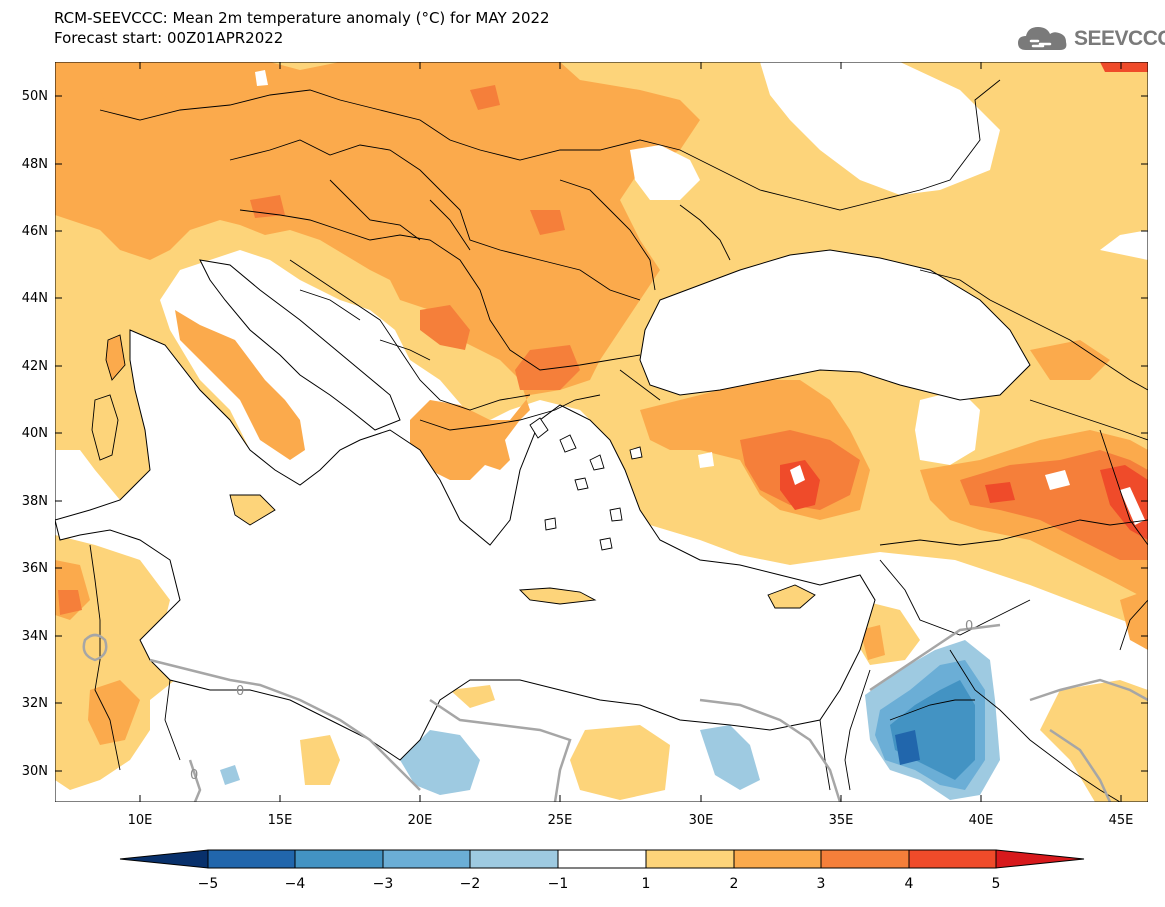 Image resolution: width=1165 pixels, height=907 pixels. I want to click on colorbar-tick: −2, so click(470, 884).